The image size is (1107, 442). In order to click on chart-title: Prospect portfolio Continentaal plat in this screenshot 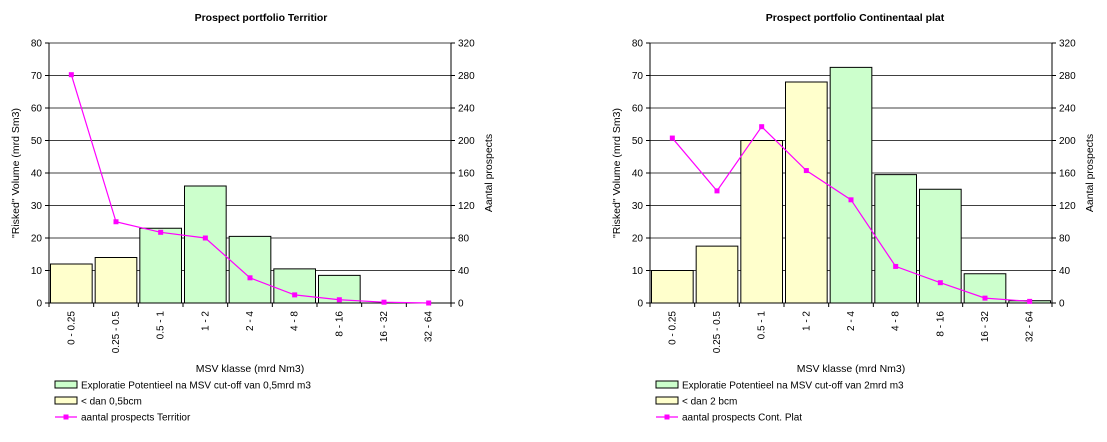, I will do `click(855, 18)`.